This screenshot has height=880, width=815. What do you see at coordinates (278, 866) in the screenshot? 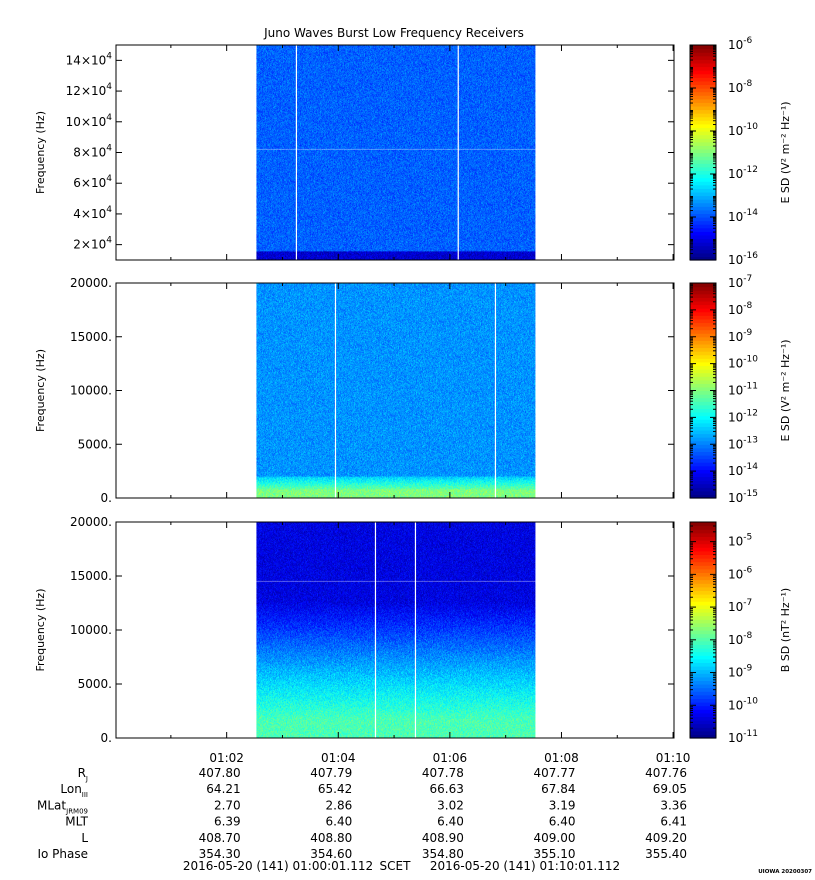
I see `footer-start-time: 2016-05-20 (141) 01:00:01.112` at bounding box center [278, 866].